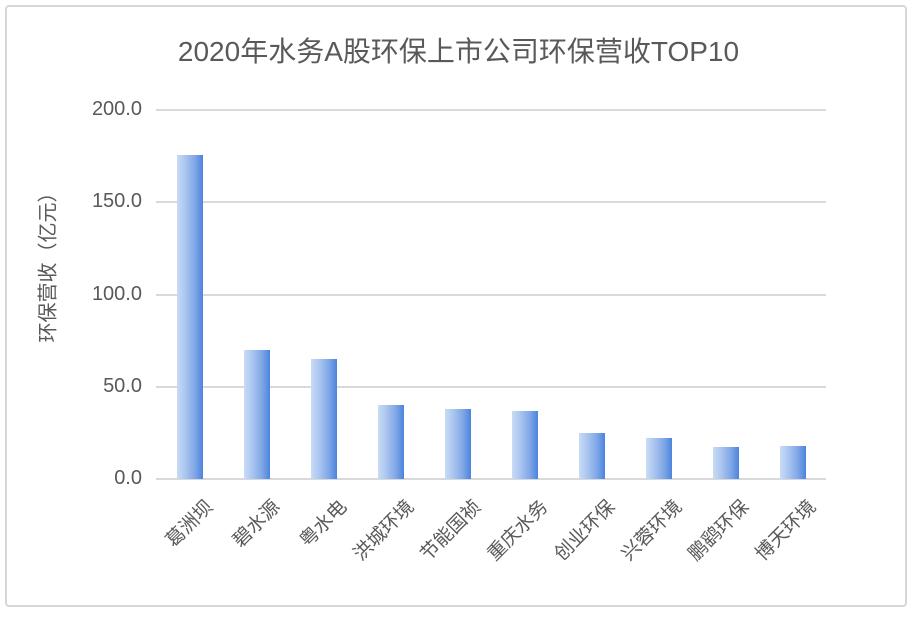 This screenshot has width=917, height=622. What do you see at coordinates (116, 201) in the screenshot?
I see `y-tick-label: 150.0` at bounding box center [116, 201].